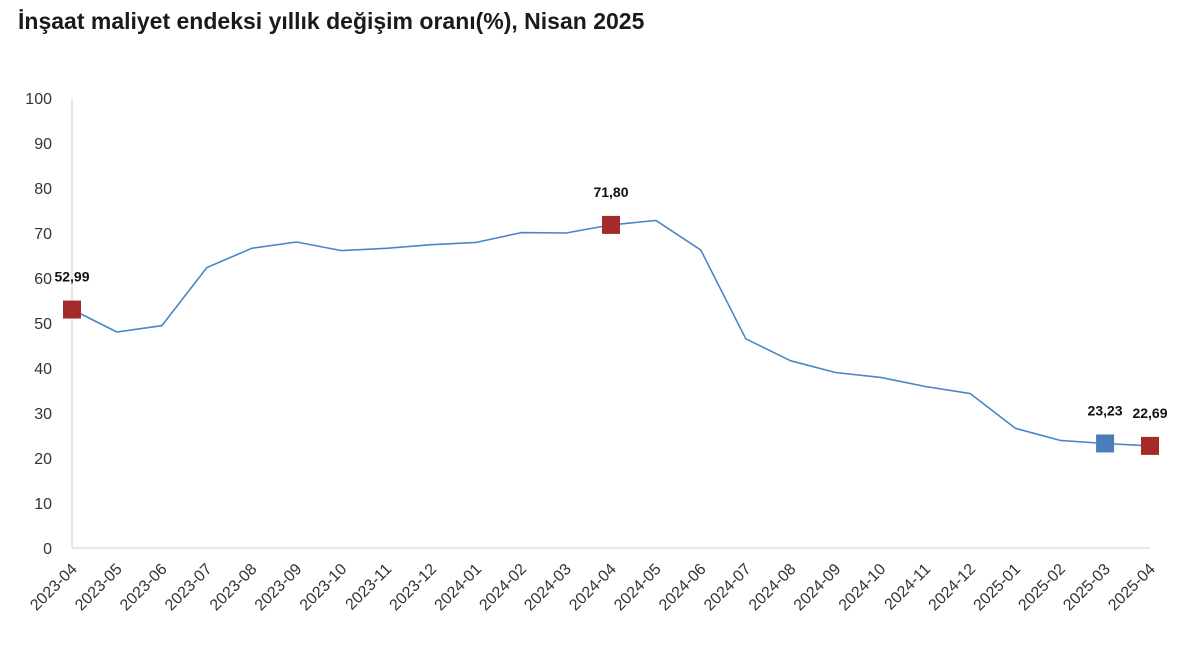  Describe the element at coordinates (638, 588) in the screenshot. I see `x-tick-label: 2024-05` at that location.